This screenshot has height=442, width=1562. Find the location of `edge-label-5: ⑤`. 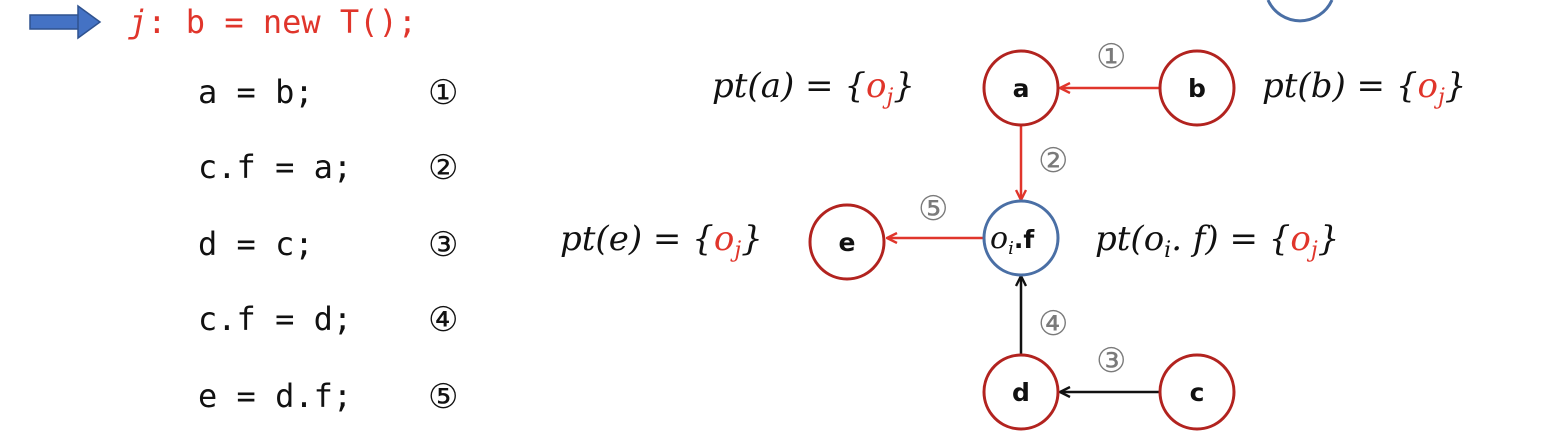

edge-label-5: ⑤ is located at coordinates (933, 209).